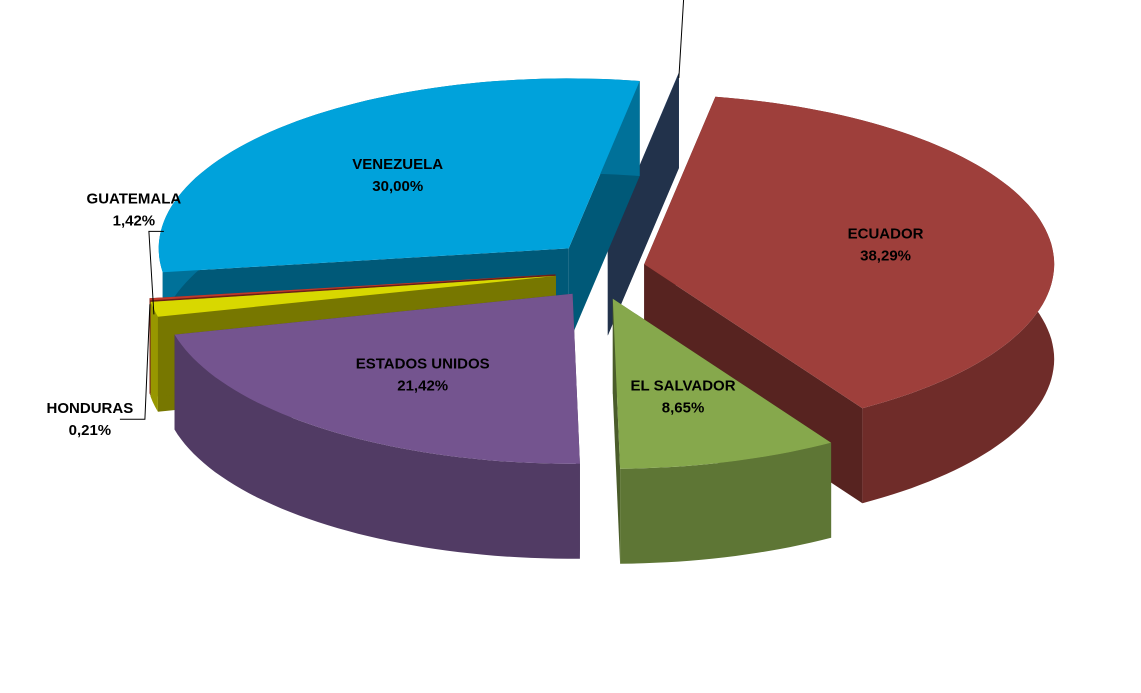 This screenshot has height=693, width=1141. Describe the element at coordinates (423, 364) in the screenshot. I see `slice-label: ESTADOS UNIDOS` at that location.